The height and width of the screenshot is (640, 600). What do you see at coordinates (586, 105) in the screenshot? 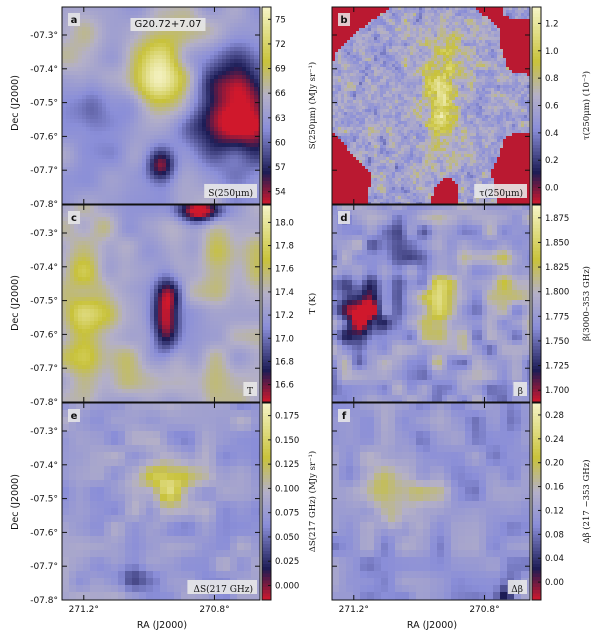
I see `panel-b-colorbar-label: τ(250μm) (10⁻³)` at bounding box center [586, 105].